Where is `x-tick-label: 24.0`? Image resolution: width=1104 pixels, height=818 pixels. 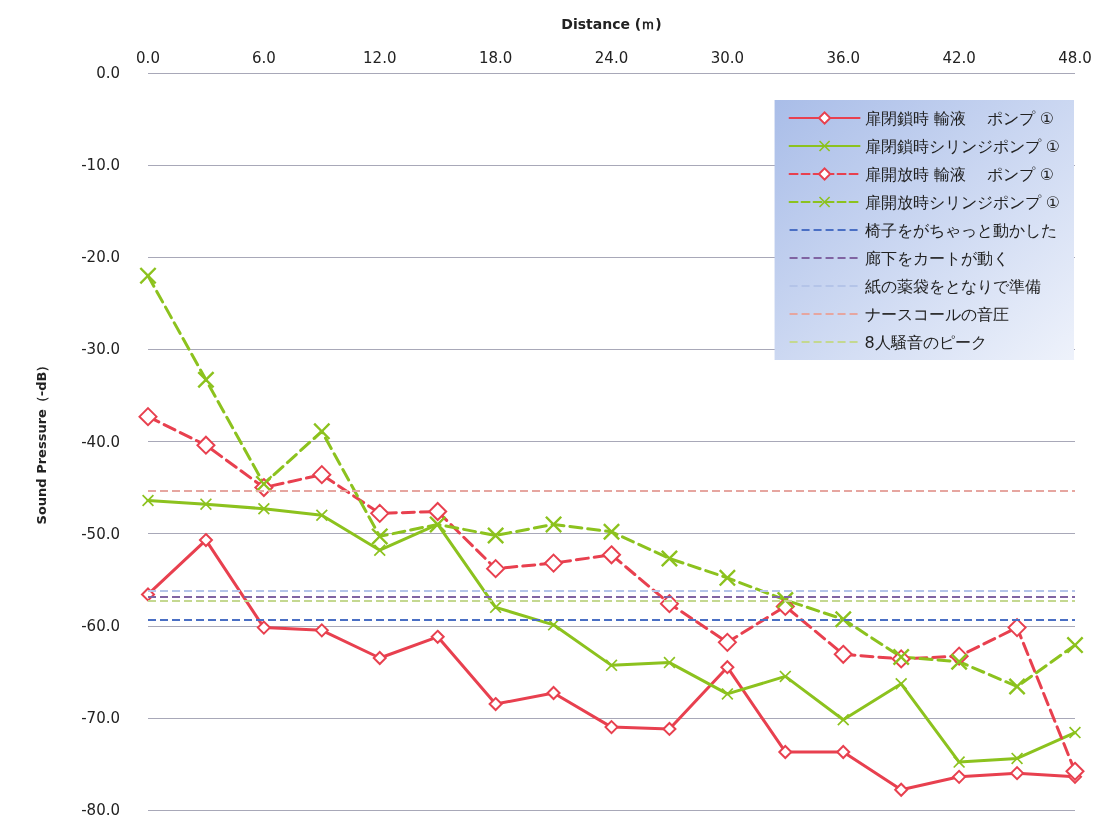 x-tick-label: 24.0 is located at coordinates (611, 57).